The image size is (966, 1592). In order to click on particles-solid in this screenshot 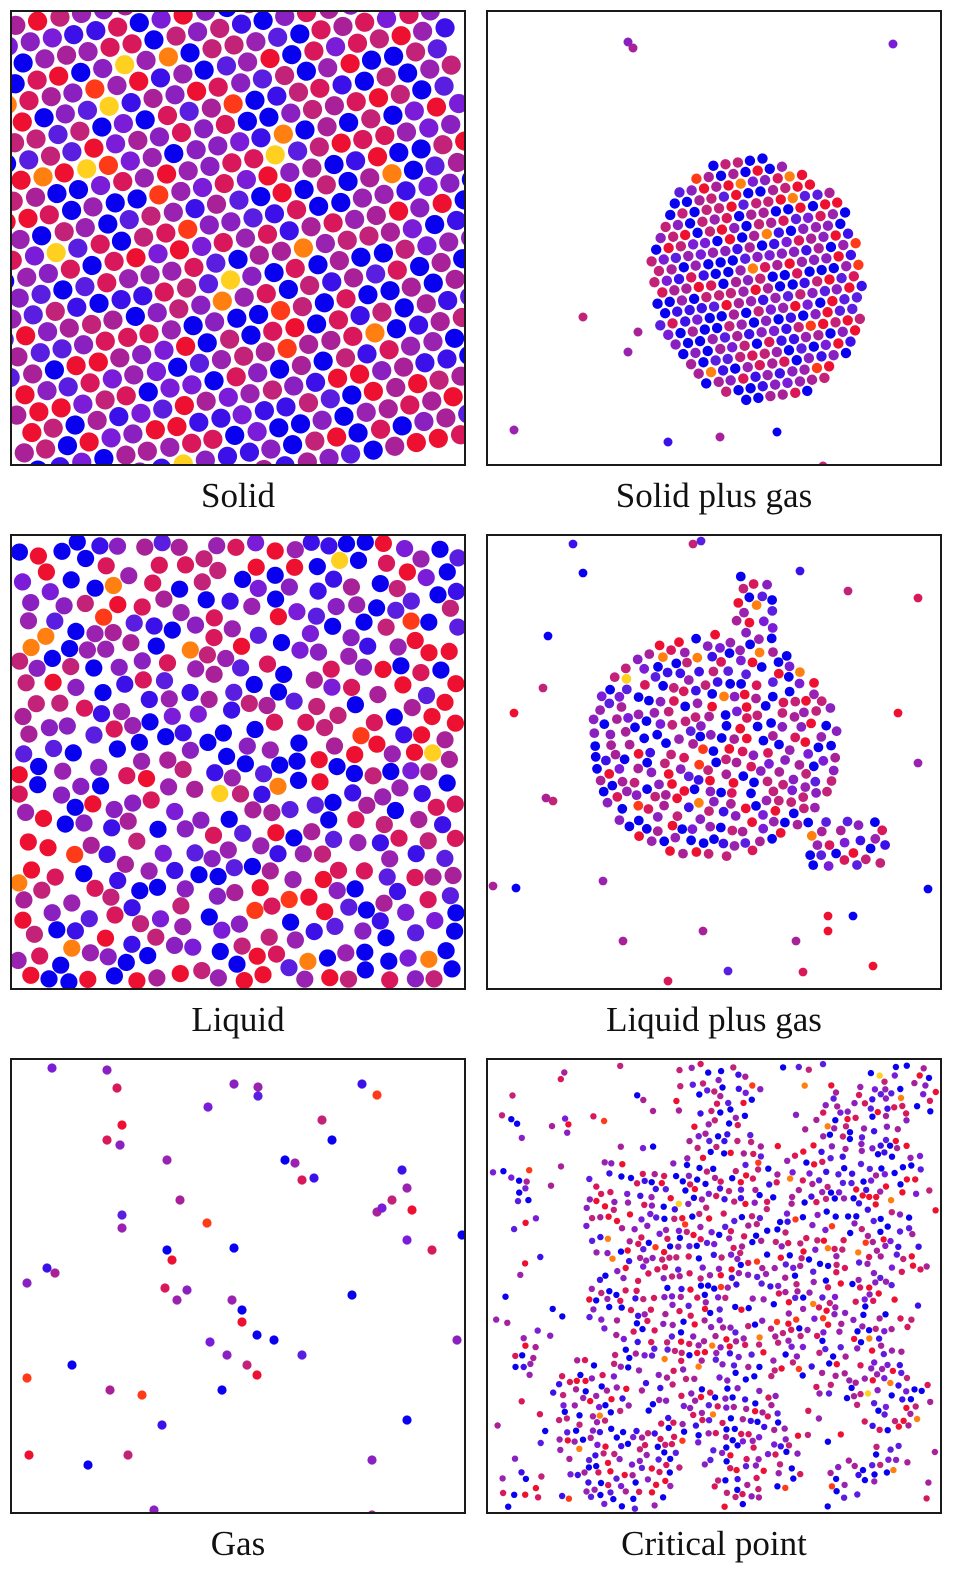, I will do `click(238, 238)`.